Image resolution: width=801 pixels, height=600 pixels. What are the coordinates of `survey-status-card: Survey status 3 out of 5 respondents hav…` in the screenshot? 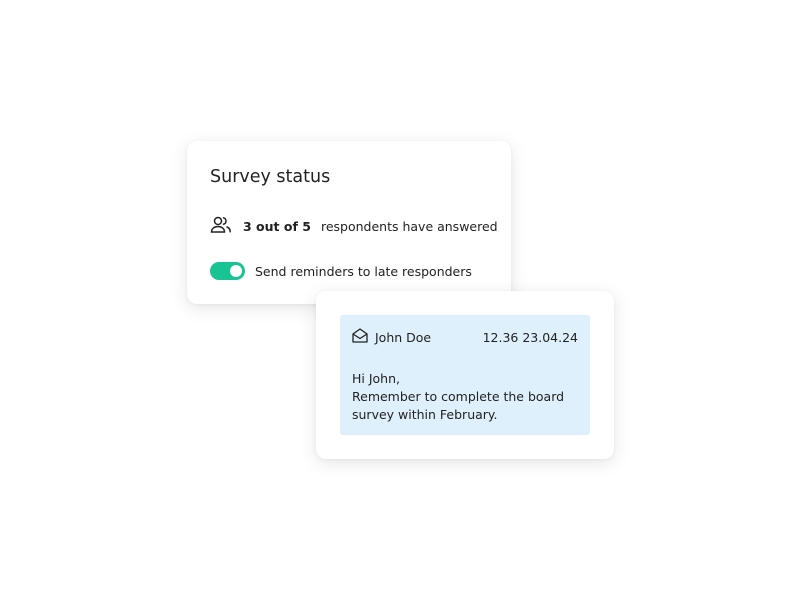 It's located at (349, 222).